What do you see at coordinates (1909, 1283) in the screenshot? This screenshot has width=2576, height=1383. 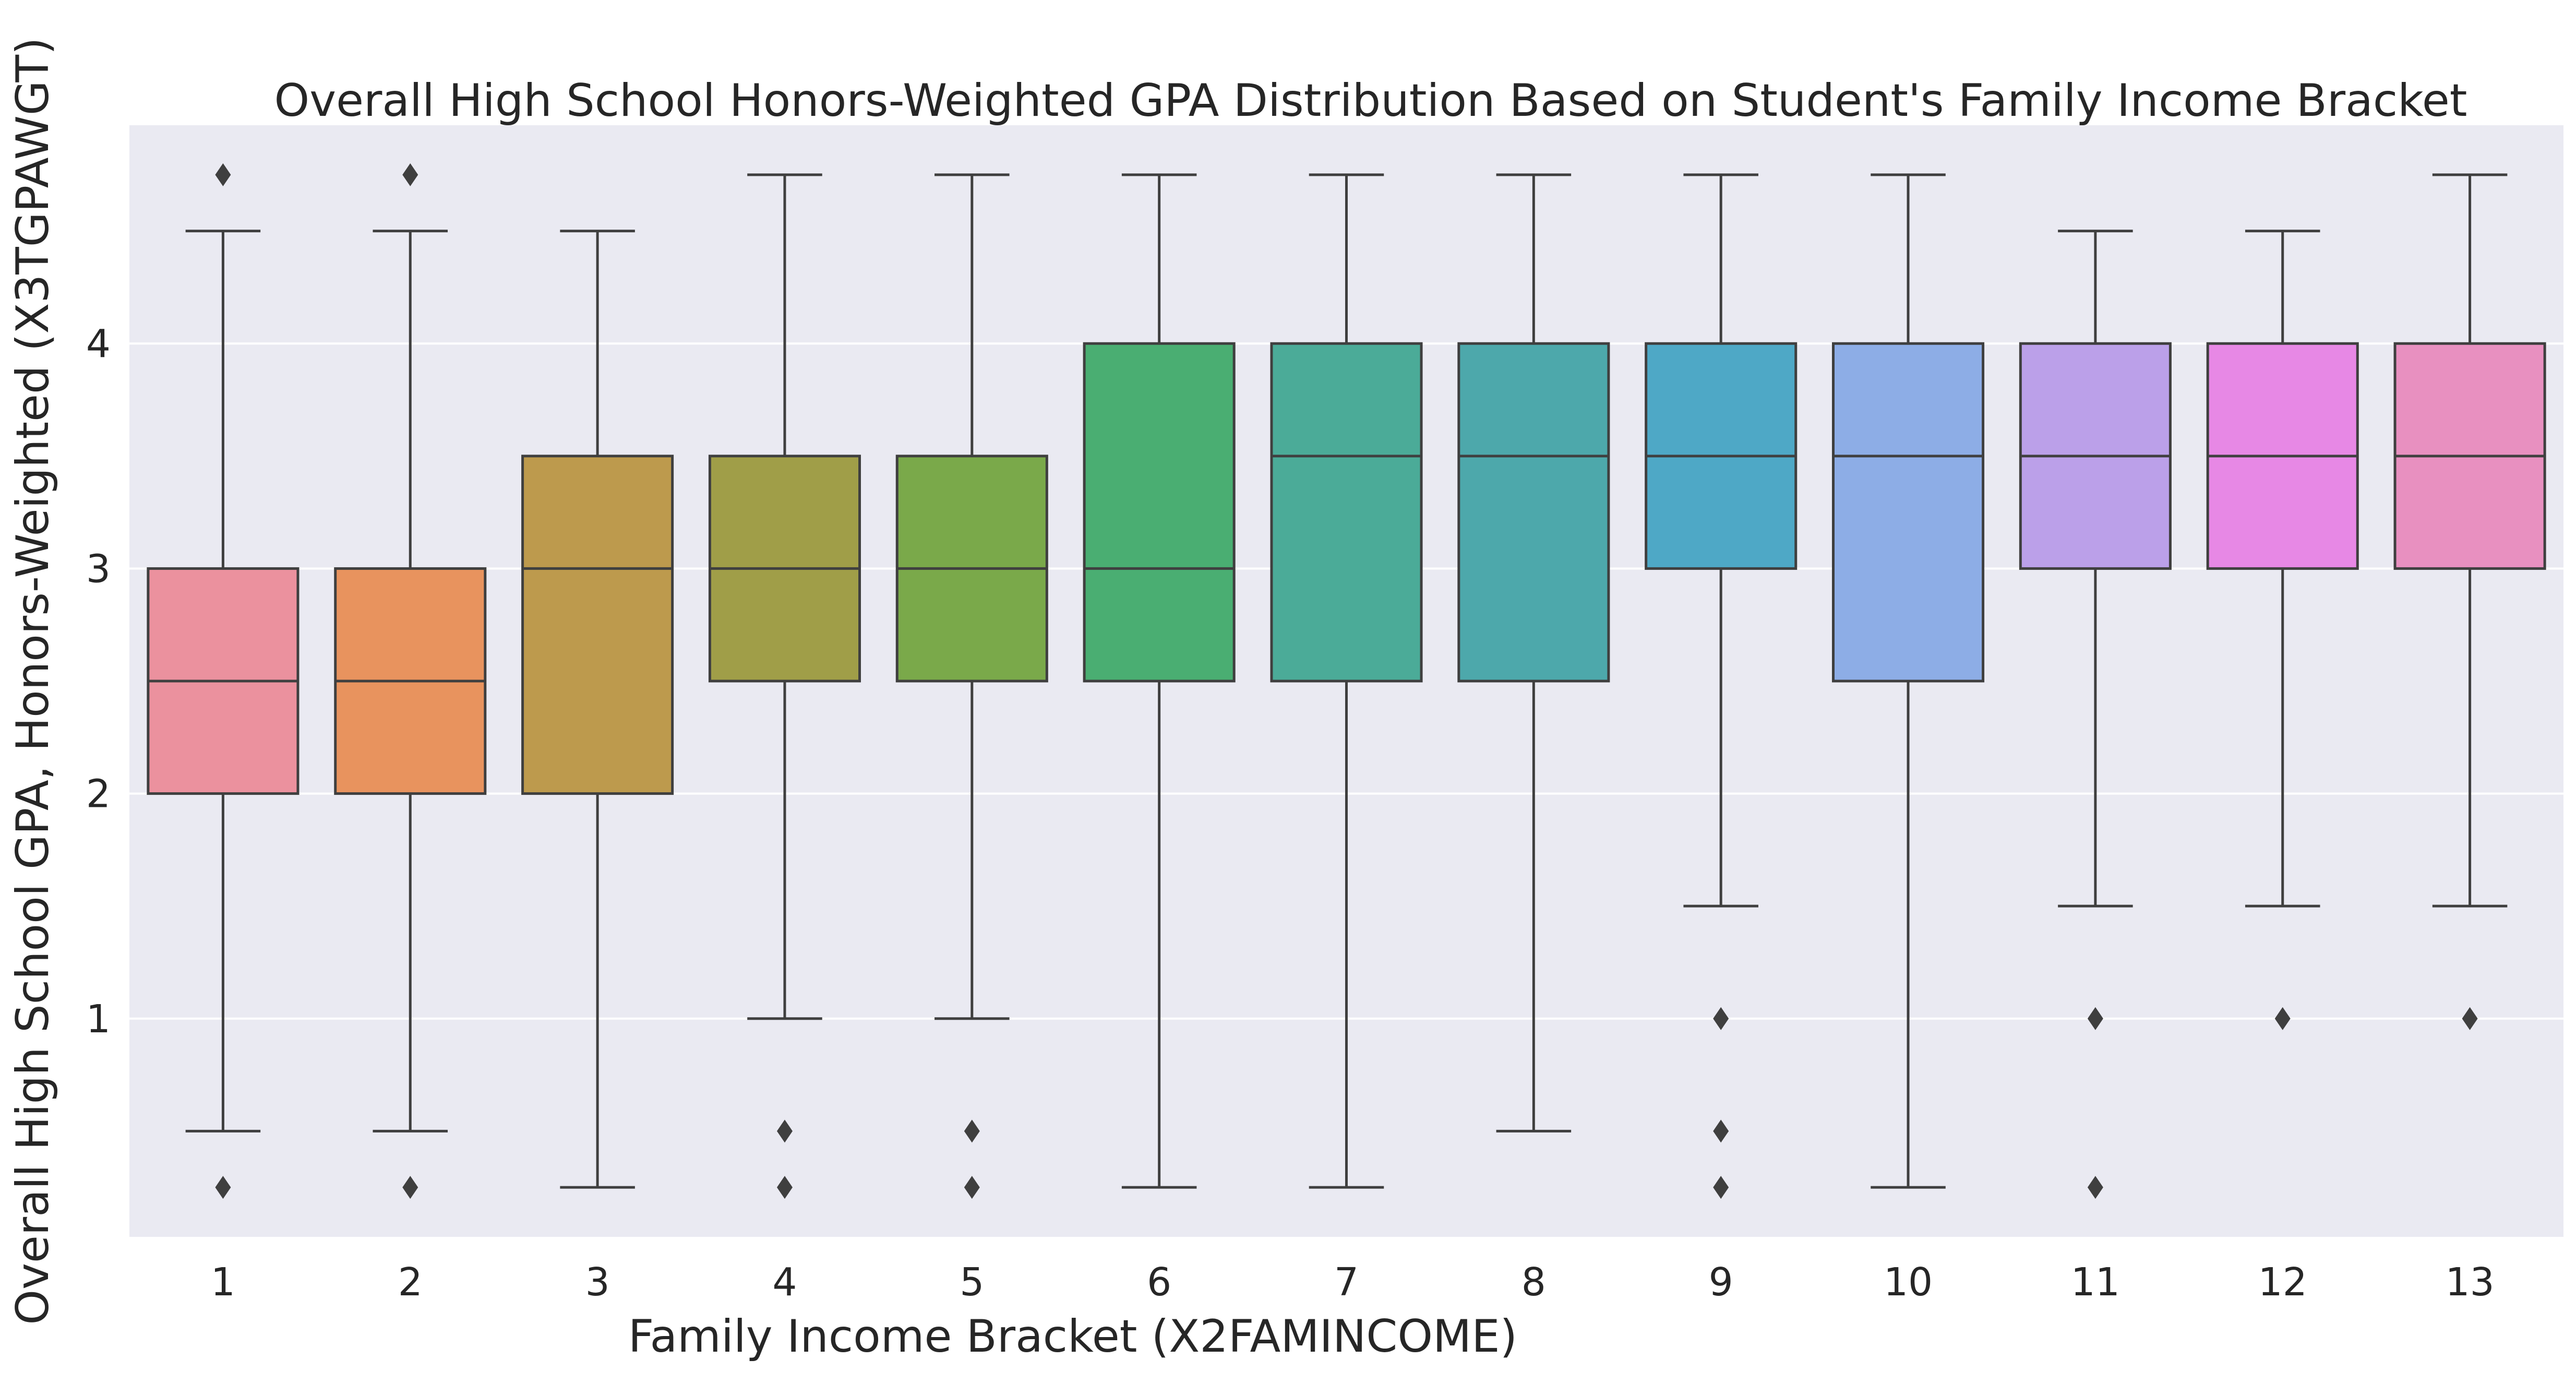 I see `x-tick-label: 10` at bounding box center [1909, 1283].